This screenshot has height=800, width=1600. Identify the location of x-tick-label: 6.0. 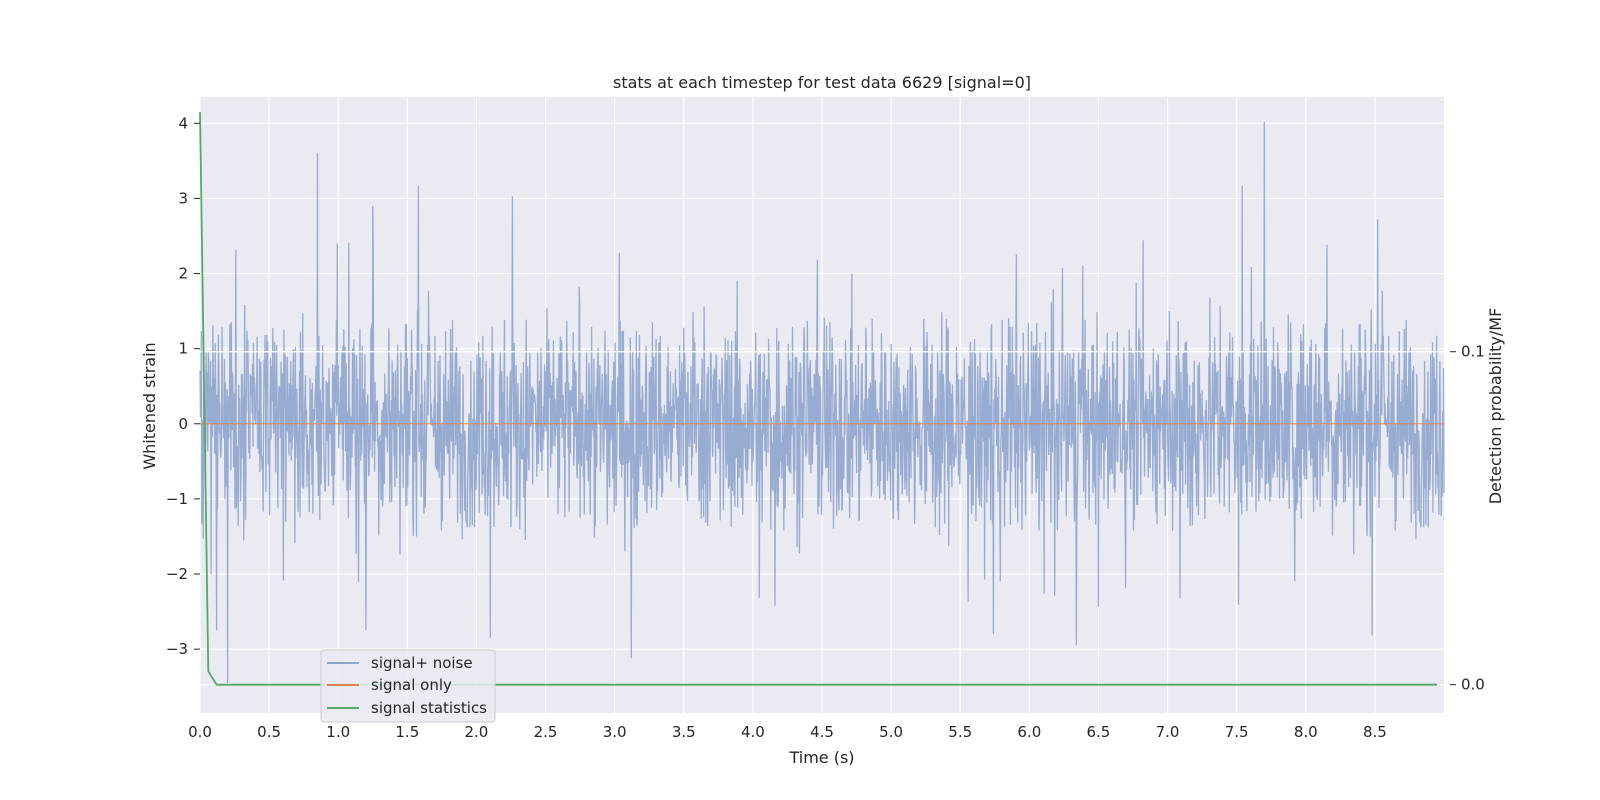
(1029, 732).